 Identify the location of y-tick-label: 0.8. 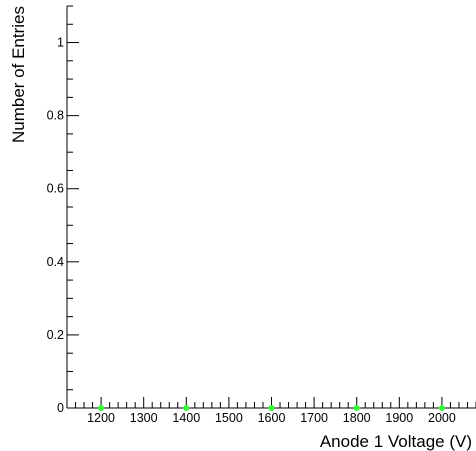
(55, 116).